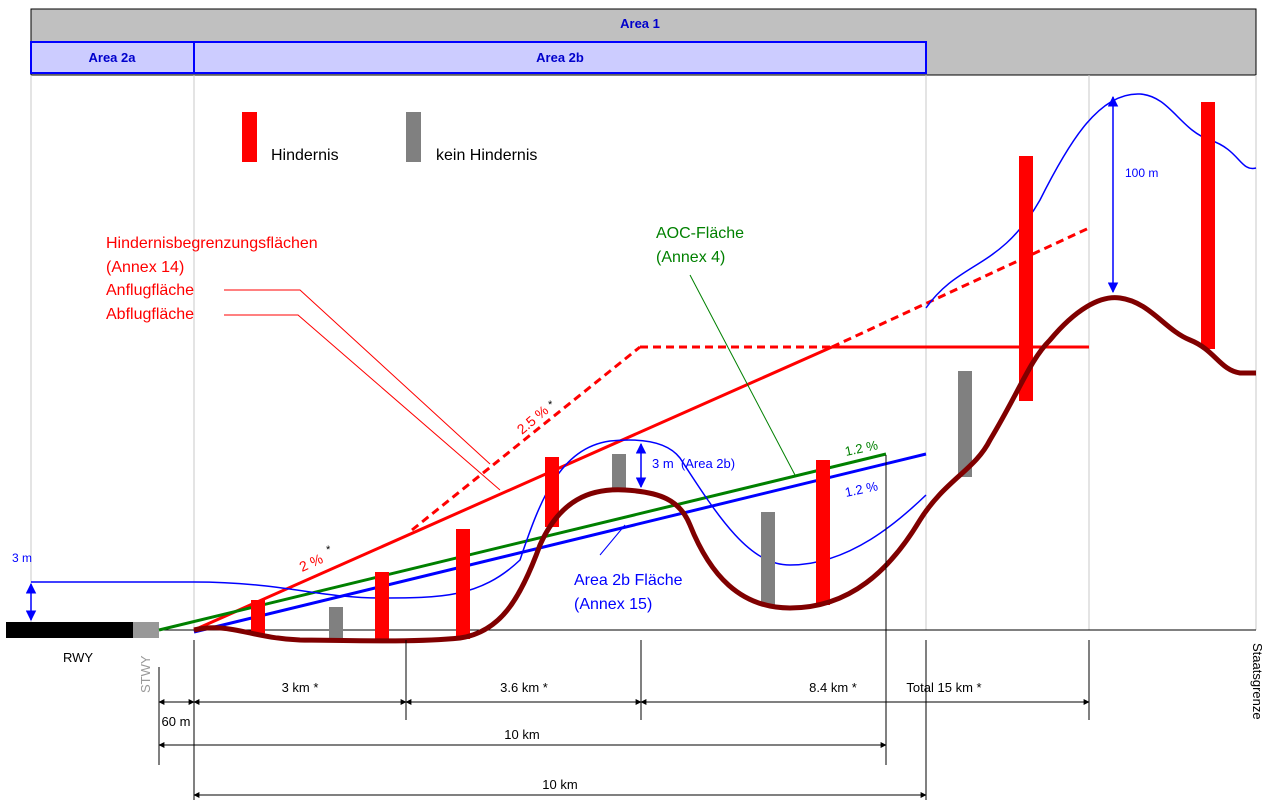 Image resolution: width=1266 pixels, height=809 pixels. Describe the element at coordinates (613, 604) in the screenshot. I see `area2b-surface-label-line2: (Annex 15)` at that location.